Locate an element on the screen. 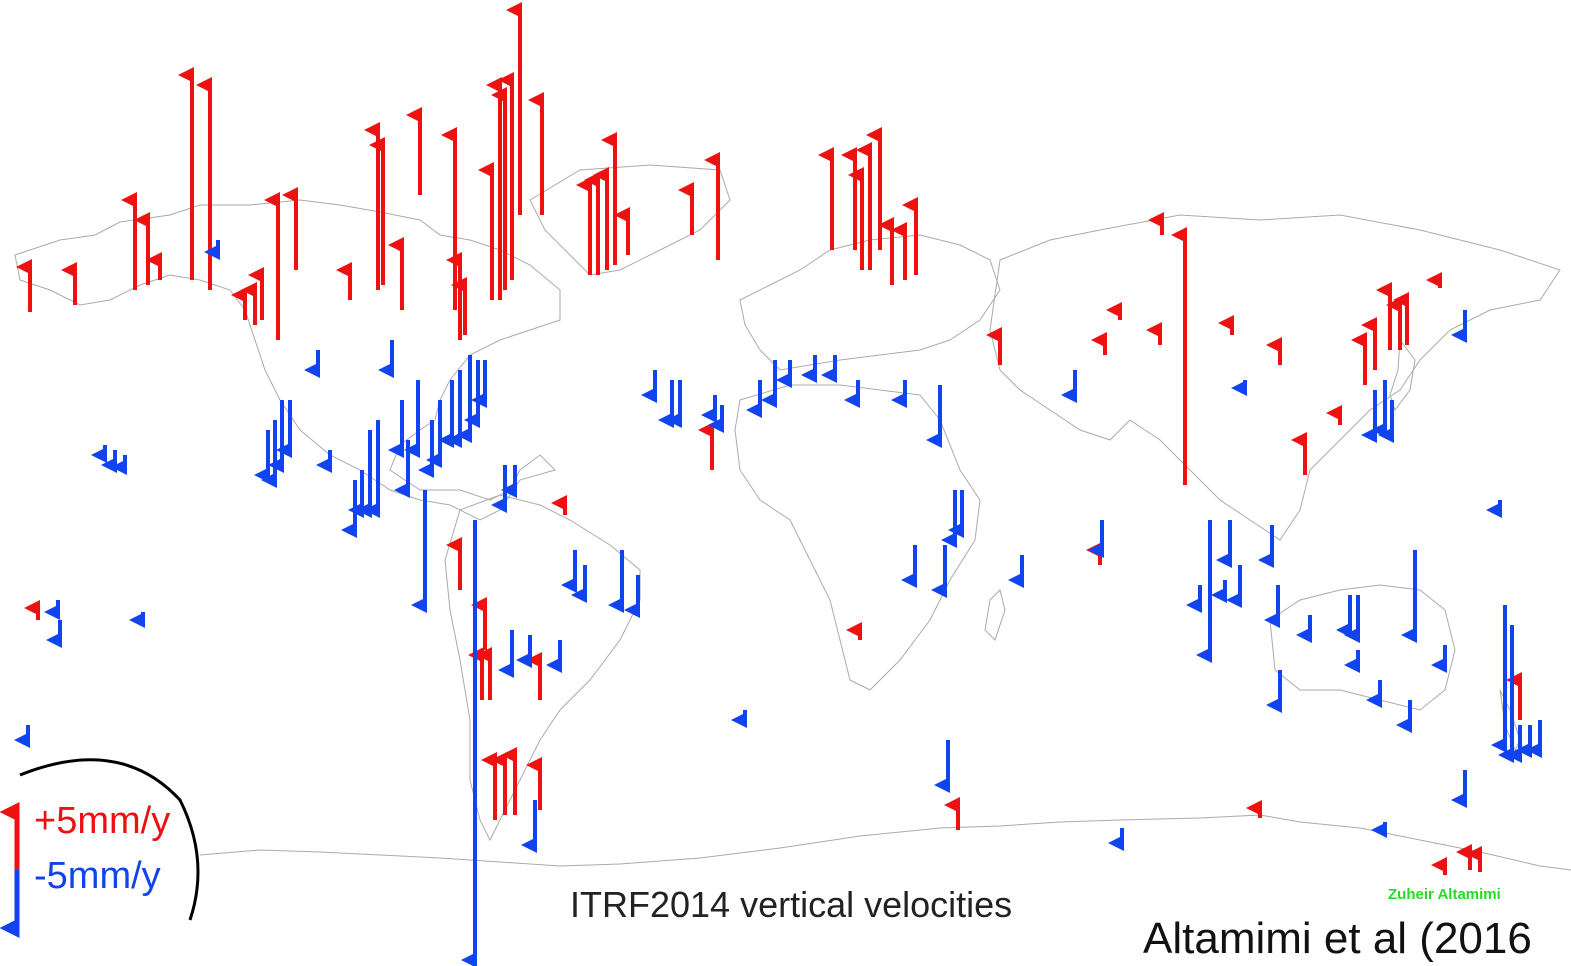  coast-asia is located at coordinates (1275, 377).